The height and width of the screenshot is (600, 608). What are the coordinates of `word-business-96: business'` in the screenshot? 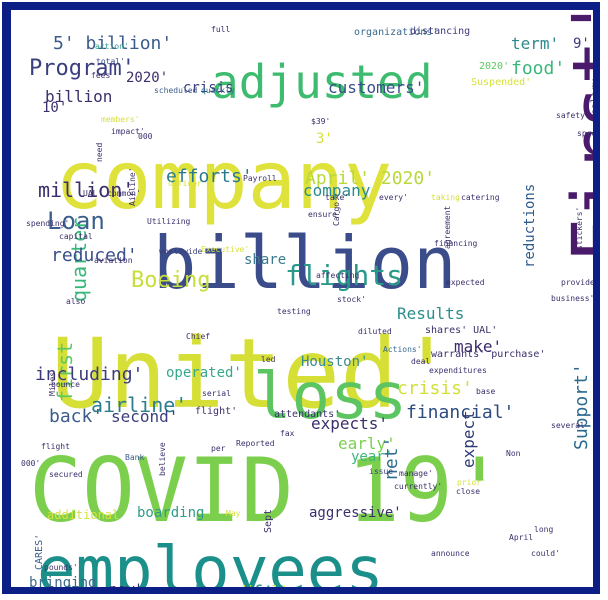 It's located at (572, 298).